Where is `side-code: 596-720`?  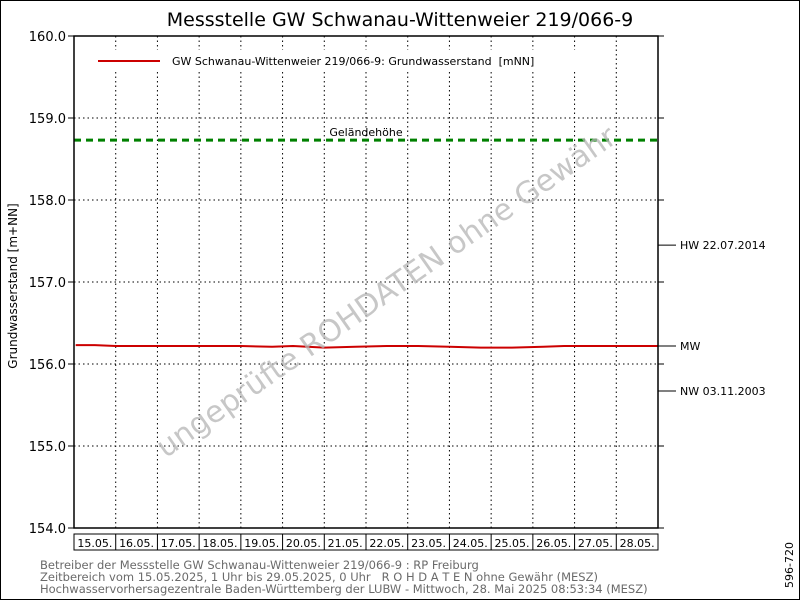 side-code: 596-720 is located at coordinates (789, 565).